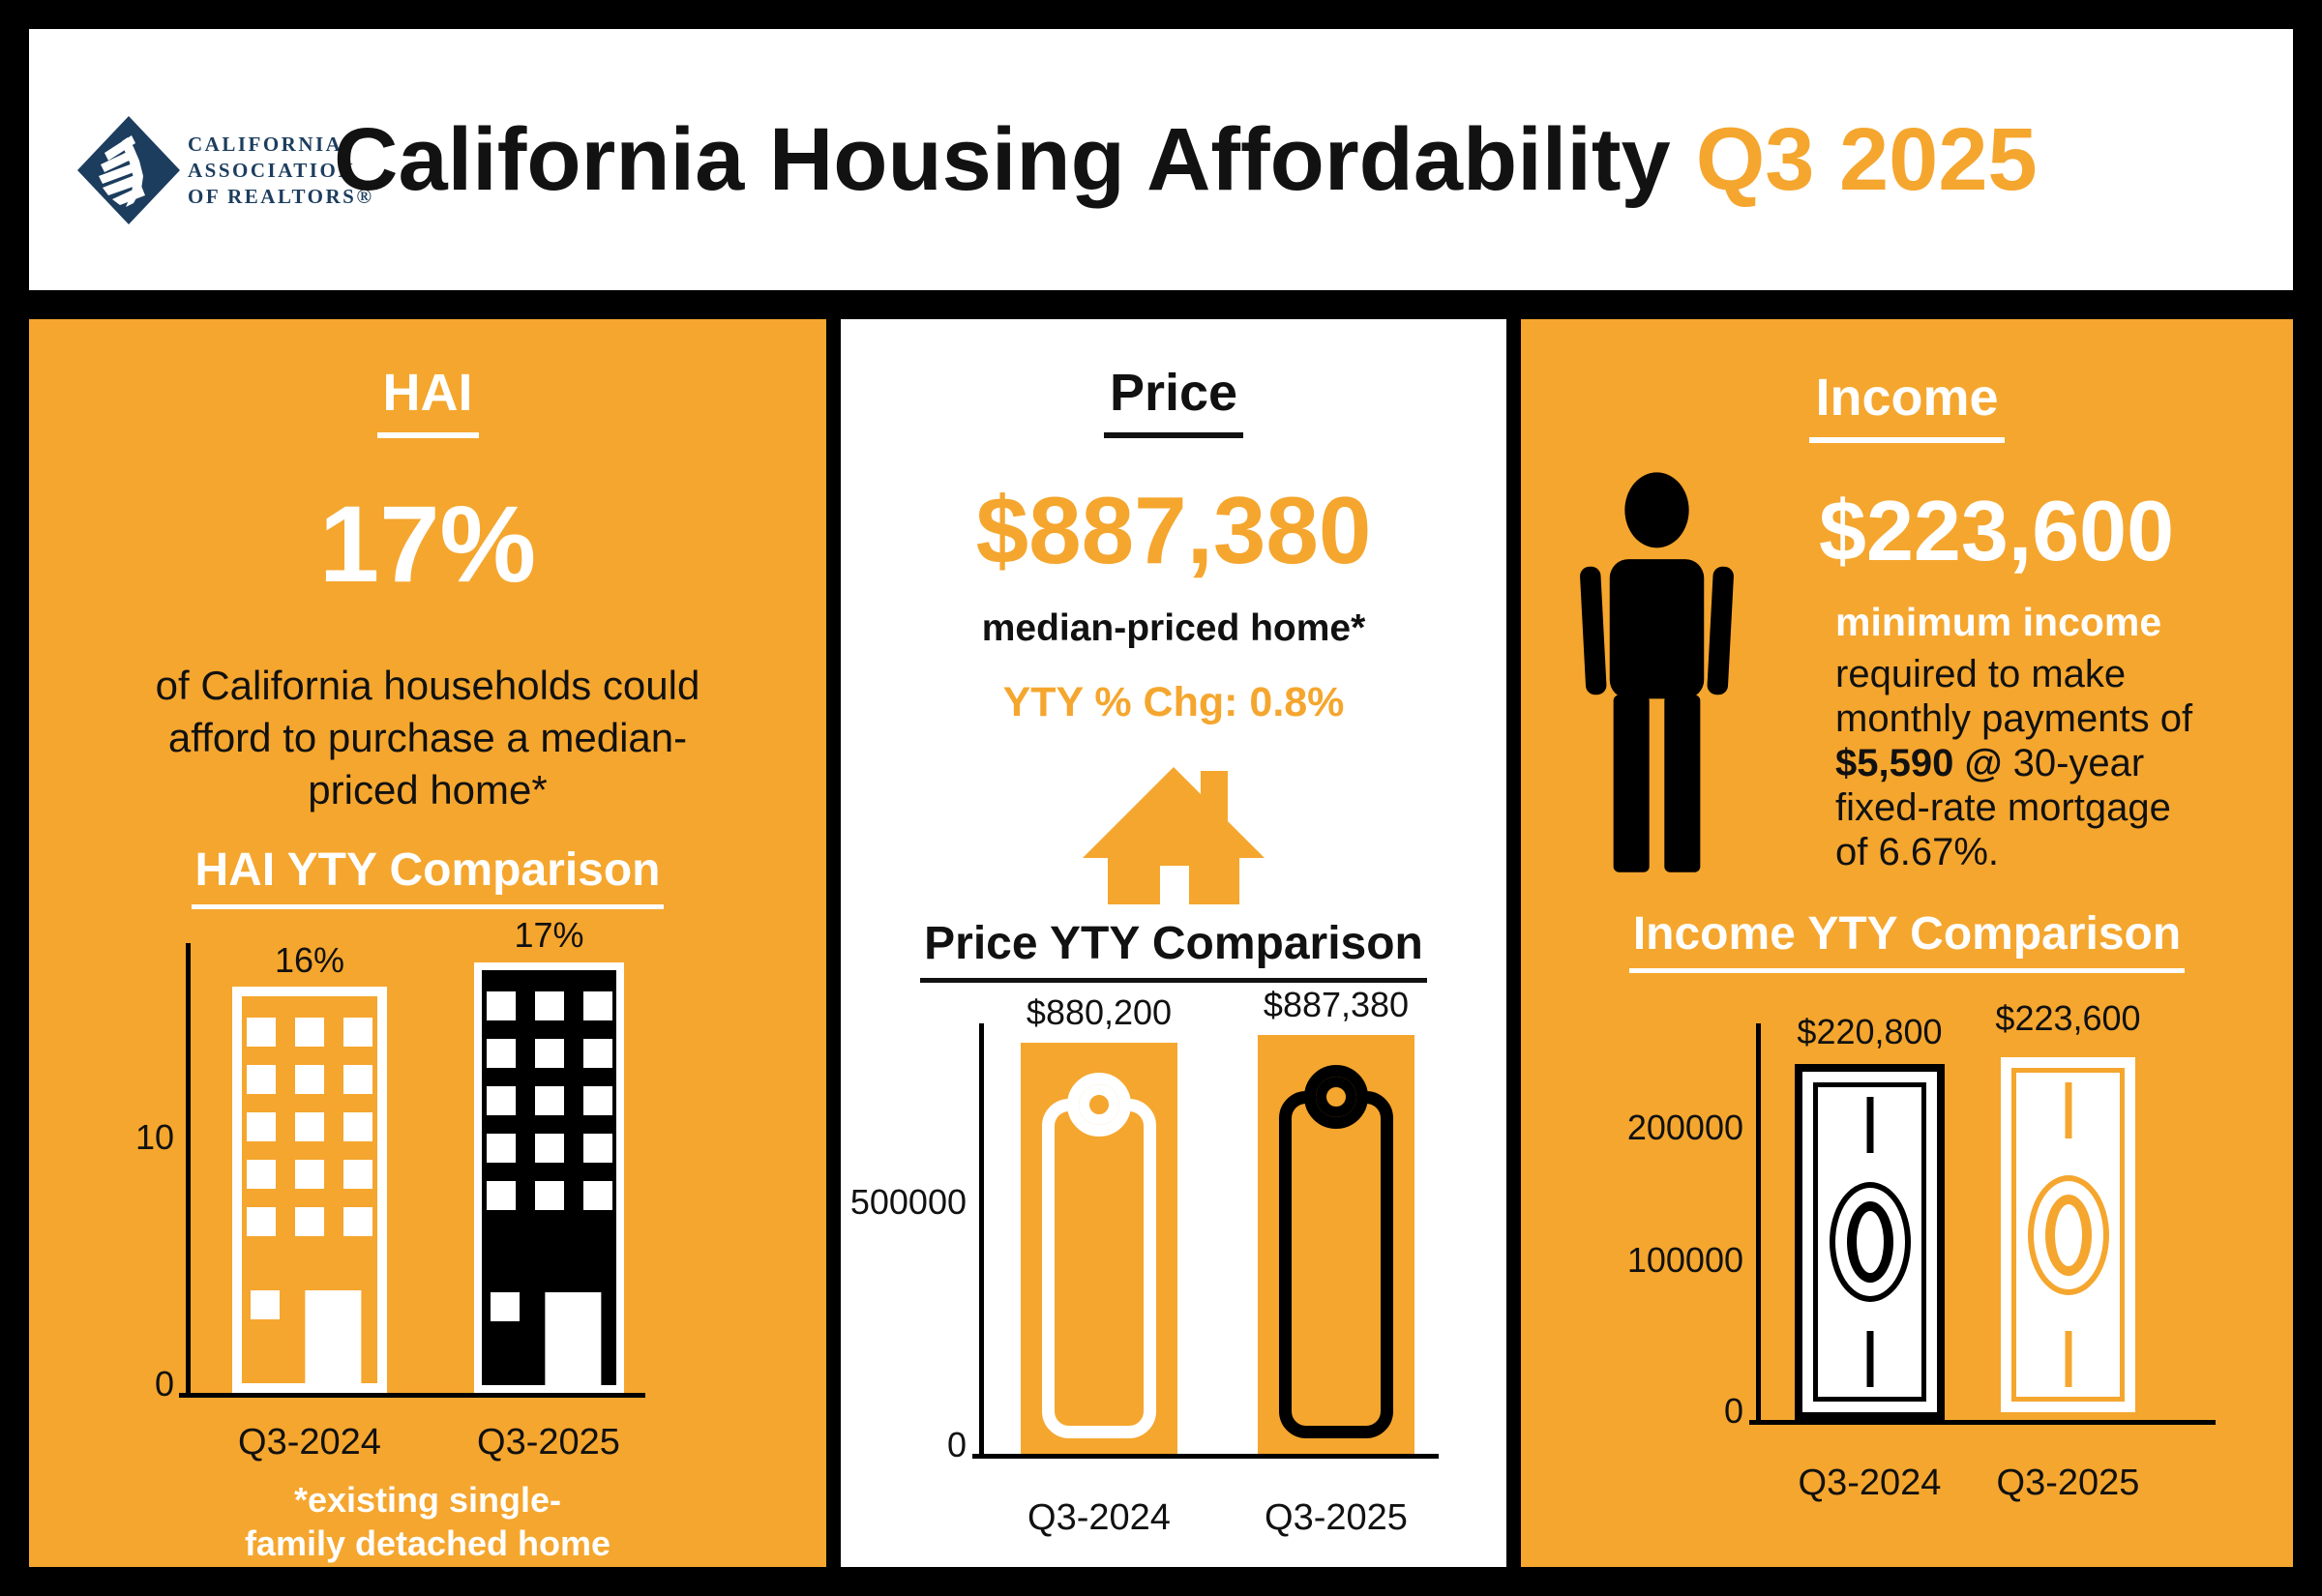  What do you see at coordinates (427, 876) in the screenshot?
I see `hai-chart-title: HAI YTY Comparison` at bounding box center [427, 876].